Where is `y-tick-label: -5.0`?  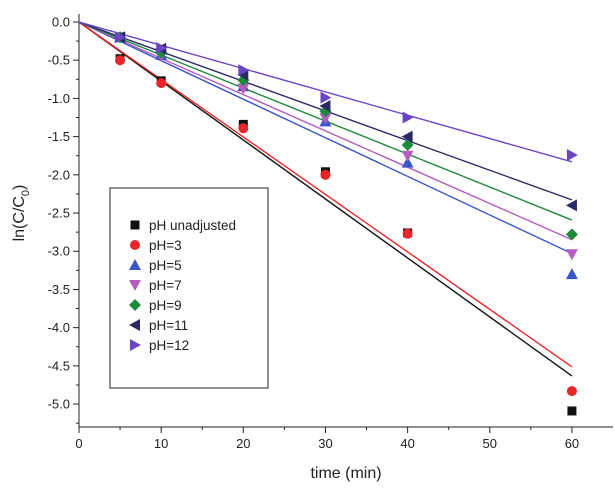
y-tick-label: -5.0 is located at coordinates (59, 404).